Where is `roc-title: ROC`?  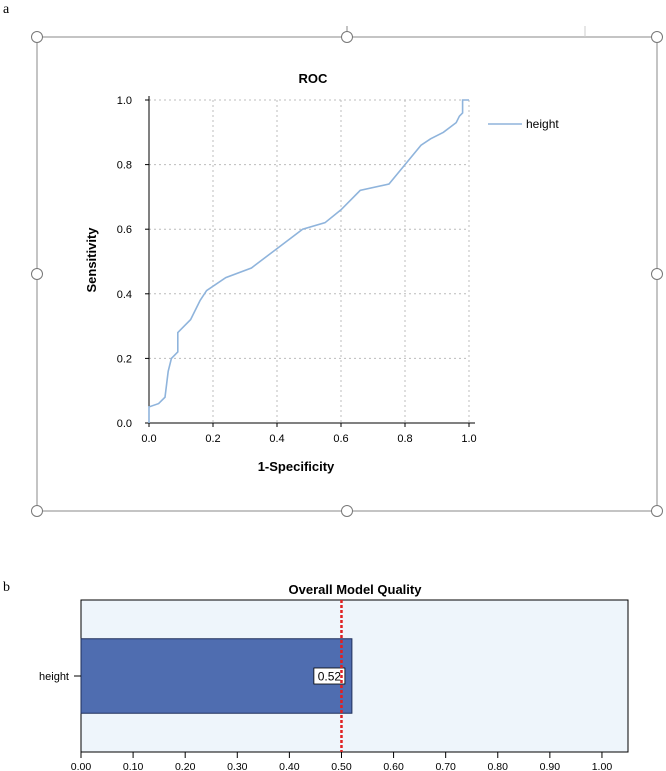 roc-title: ROC is located at coordinates (314, 78).